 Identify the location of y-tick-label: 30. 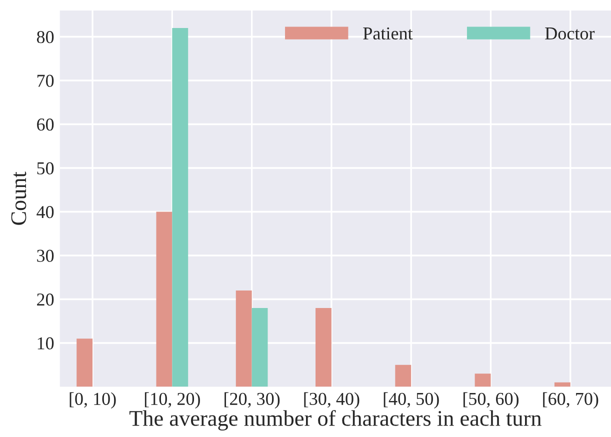
(45, 256).